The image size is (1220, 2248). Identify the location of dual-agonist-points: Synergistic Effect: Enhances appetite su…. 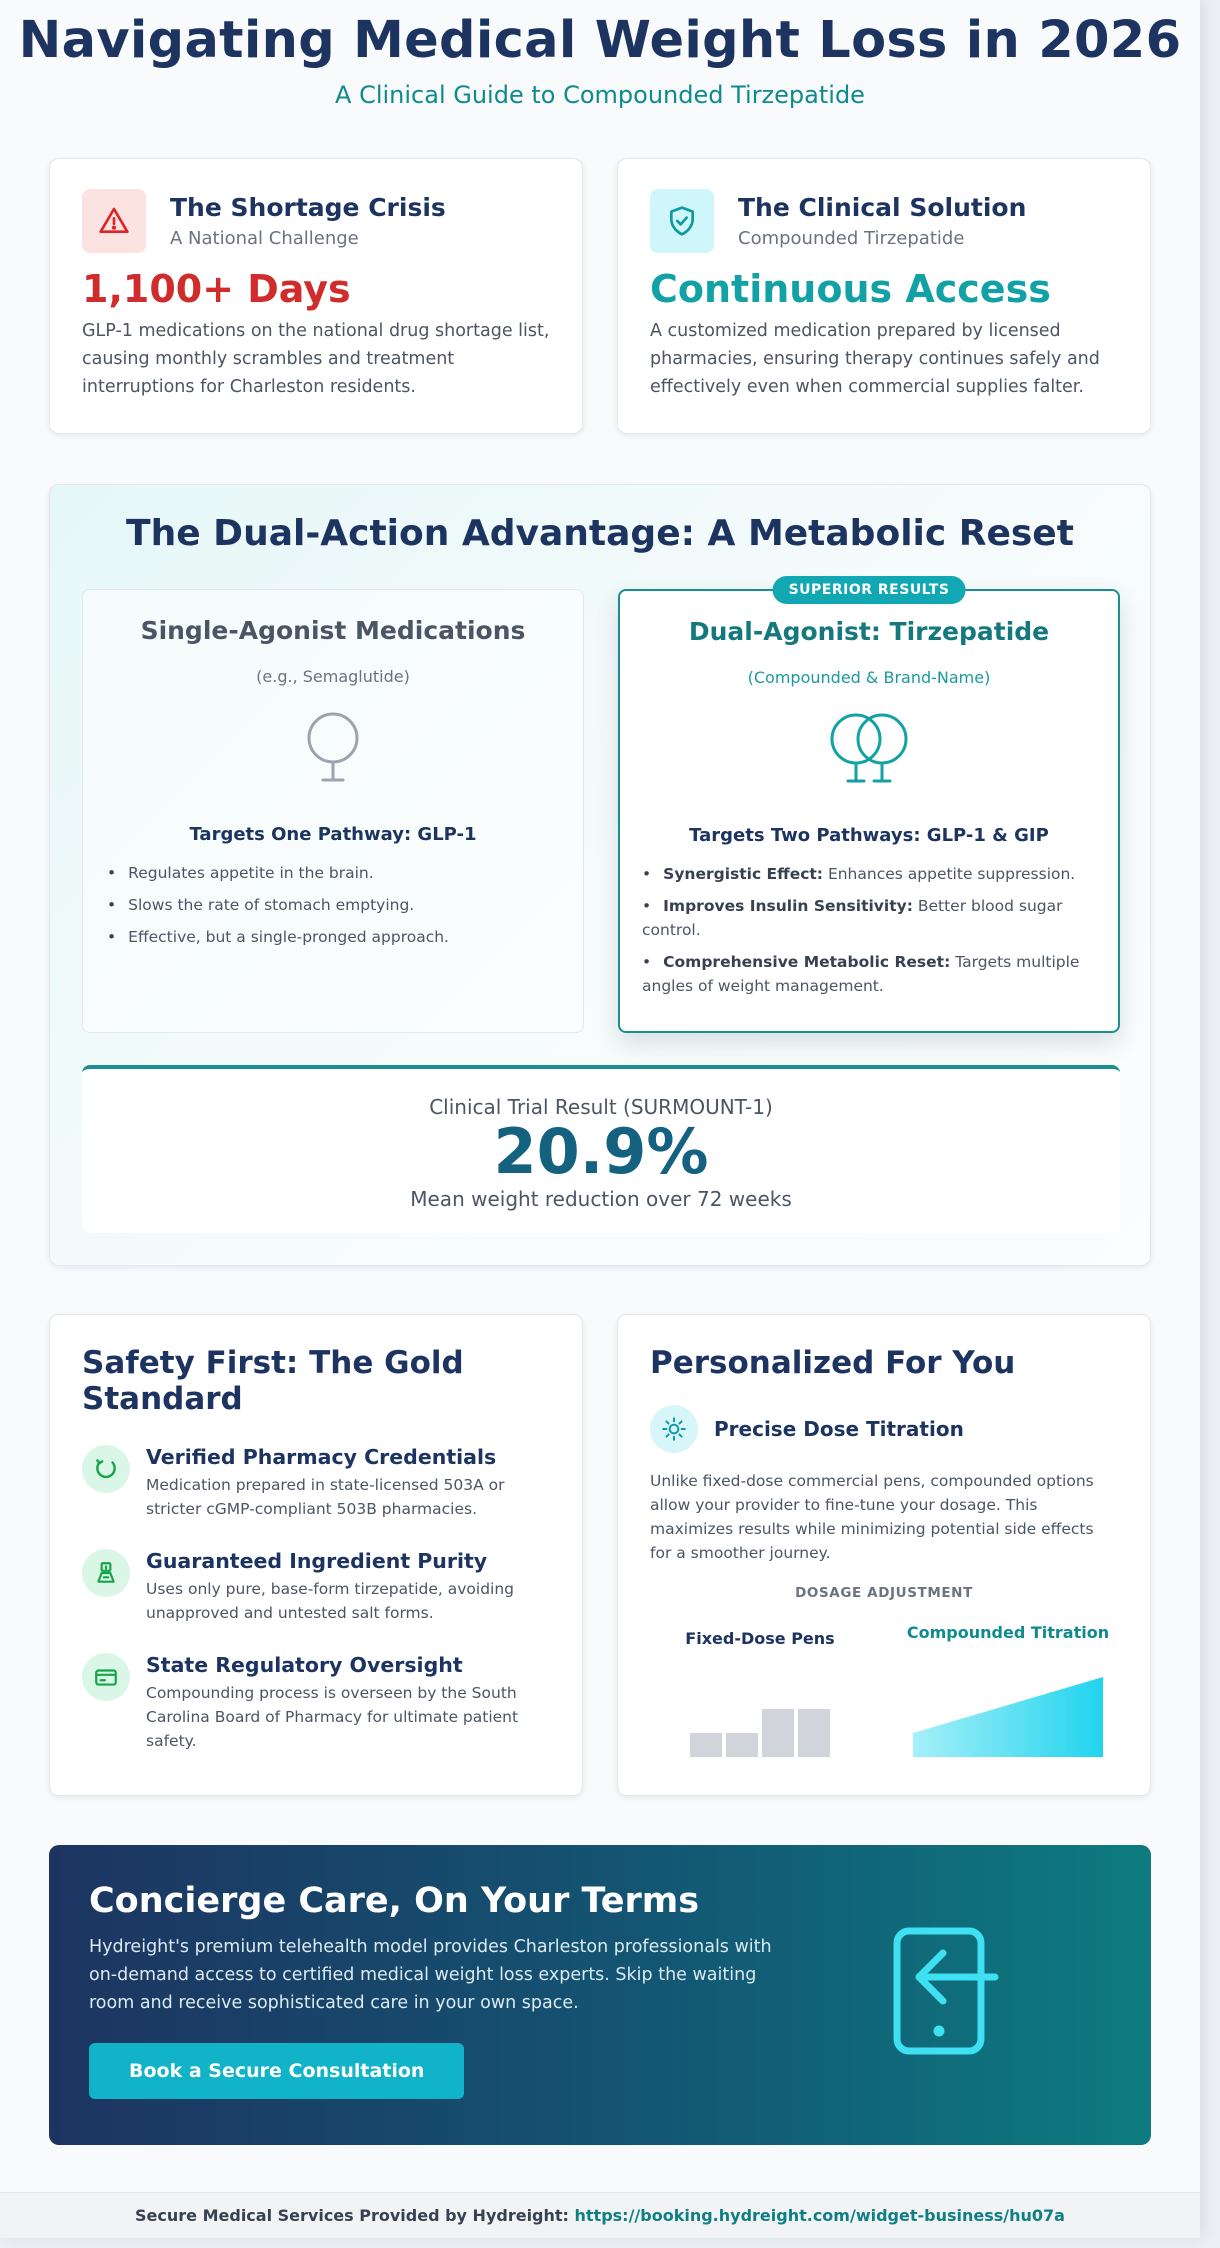
(868, 930).